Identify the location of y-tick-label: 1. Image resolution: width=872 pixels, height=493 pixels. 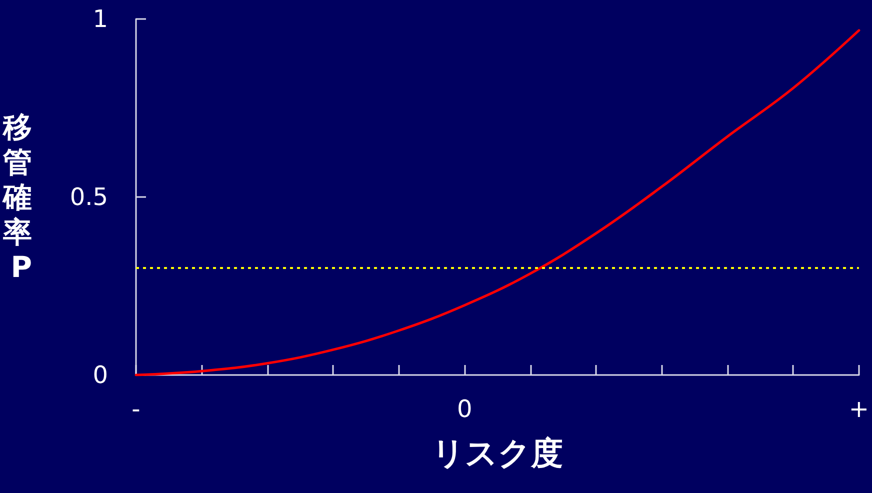
(100, 19).